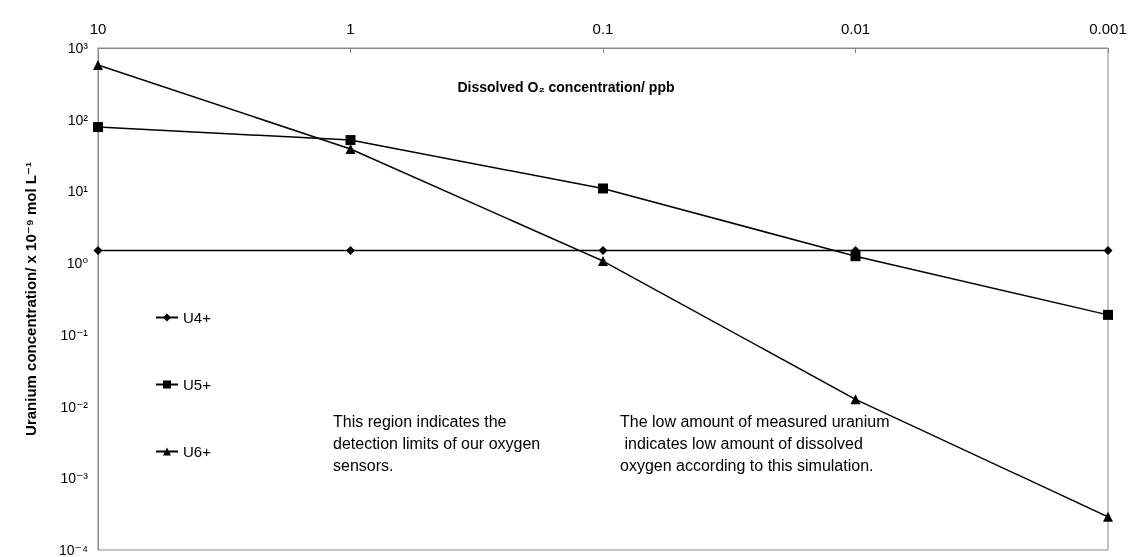 This screenshot has height=557, width=1132. What do you see at coordinates (566, 87) in the screenshot?
I see `x-axis-title: Dissolved O₂ concentration/ ppb` at bounding box center [566, 87].